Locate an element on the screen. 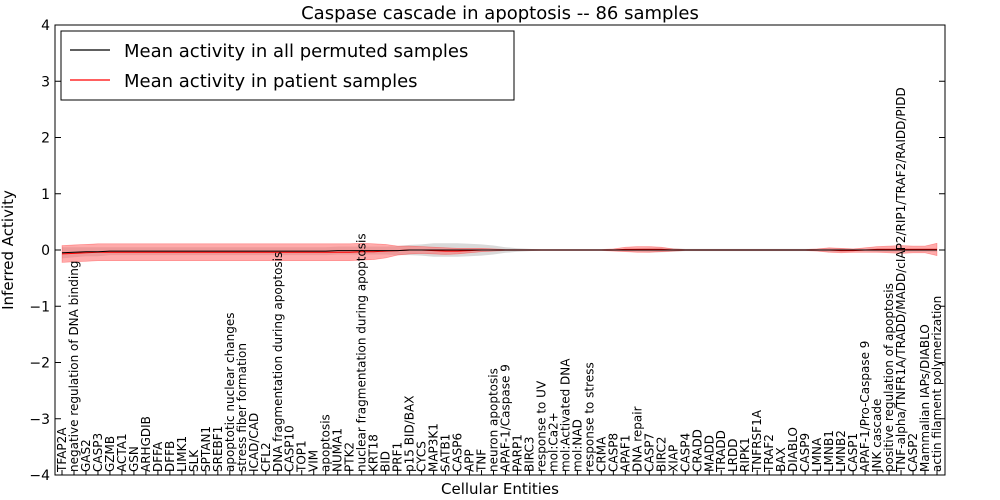  x-tick-label: MADD is located at coordinates (709, 453).